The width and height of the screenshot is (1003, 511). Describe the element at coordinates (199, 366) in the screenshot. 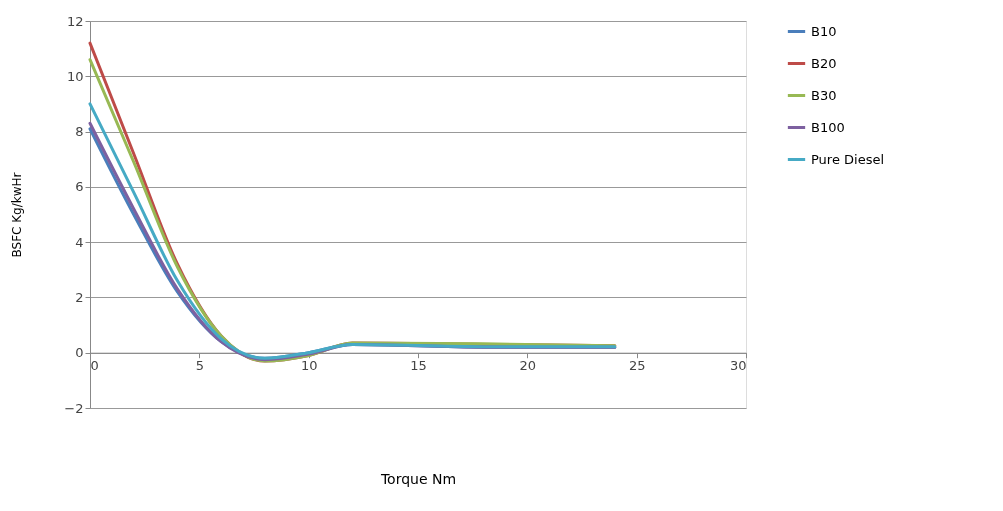

I see `x-tick-label: 5` at that location.